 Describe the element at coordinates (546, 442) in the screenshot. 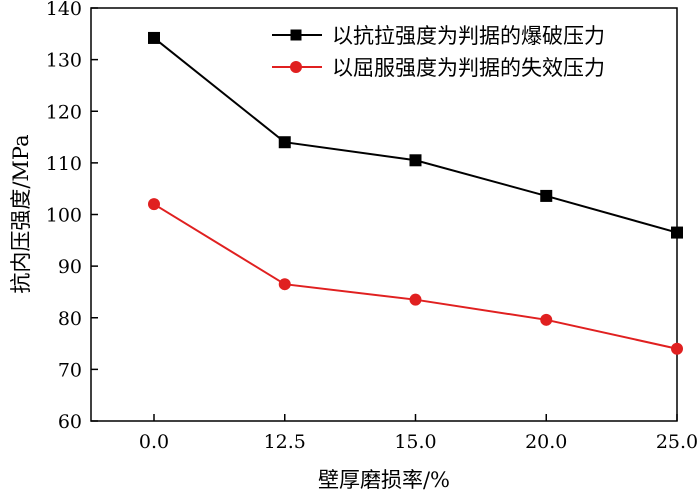

I see `x-tick-label-20.0: 20.0` at that location.